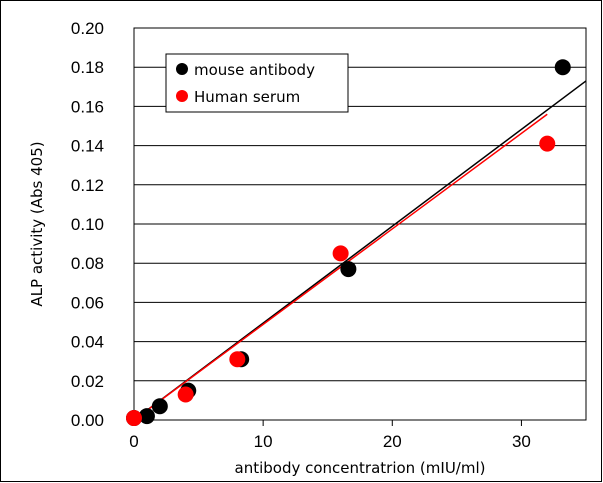 This screenshot has height=483, width=603. What do you see at coordinates (521, 441) in the screenshot?
I see `x-tick-label: 30` at bounding box center [521, 441].